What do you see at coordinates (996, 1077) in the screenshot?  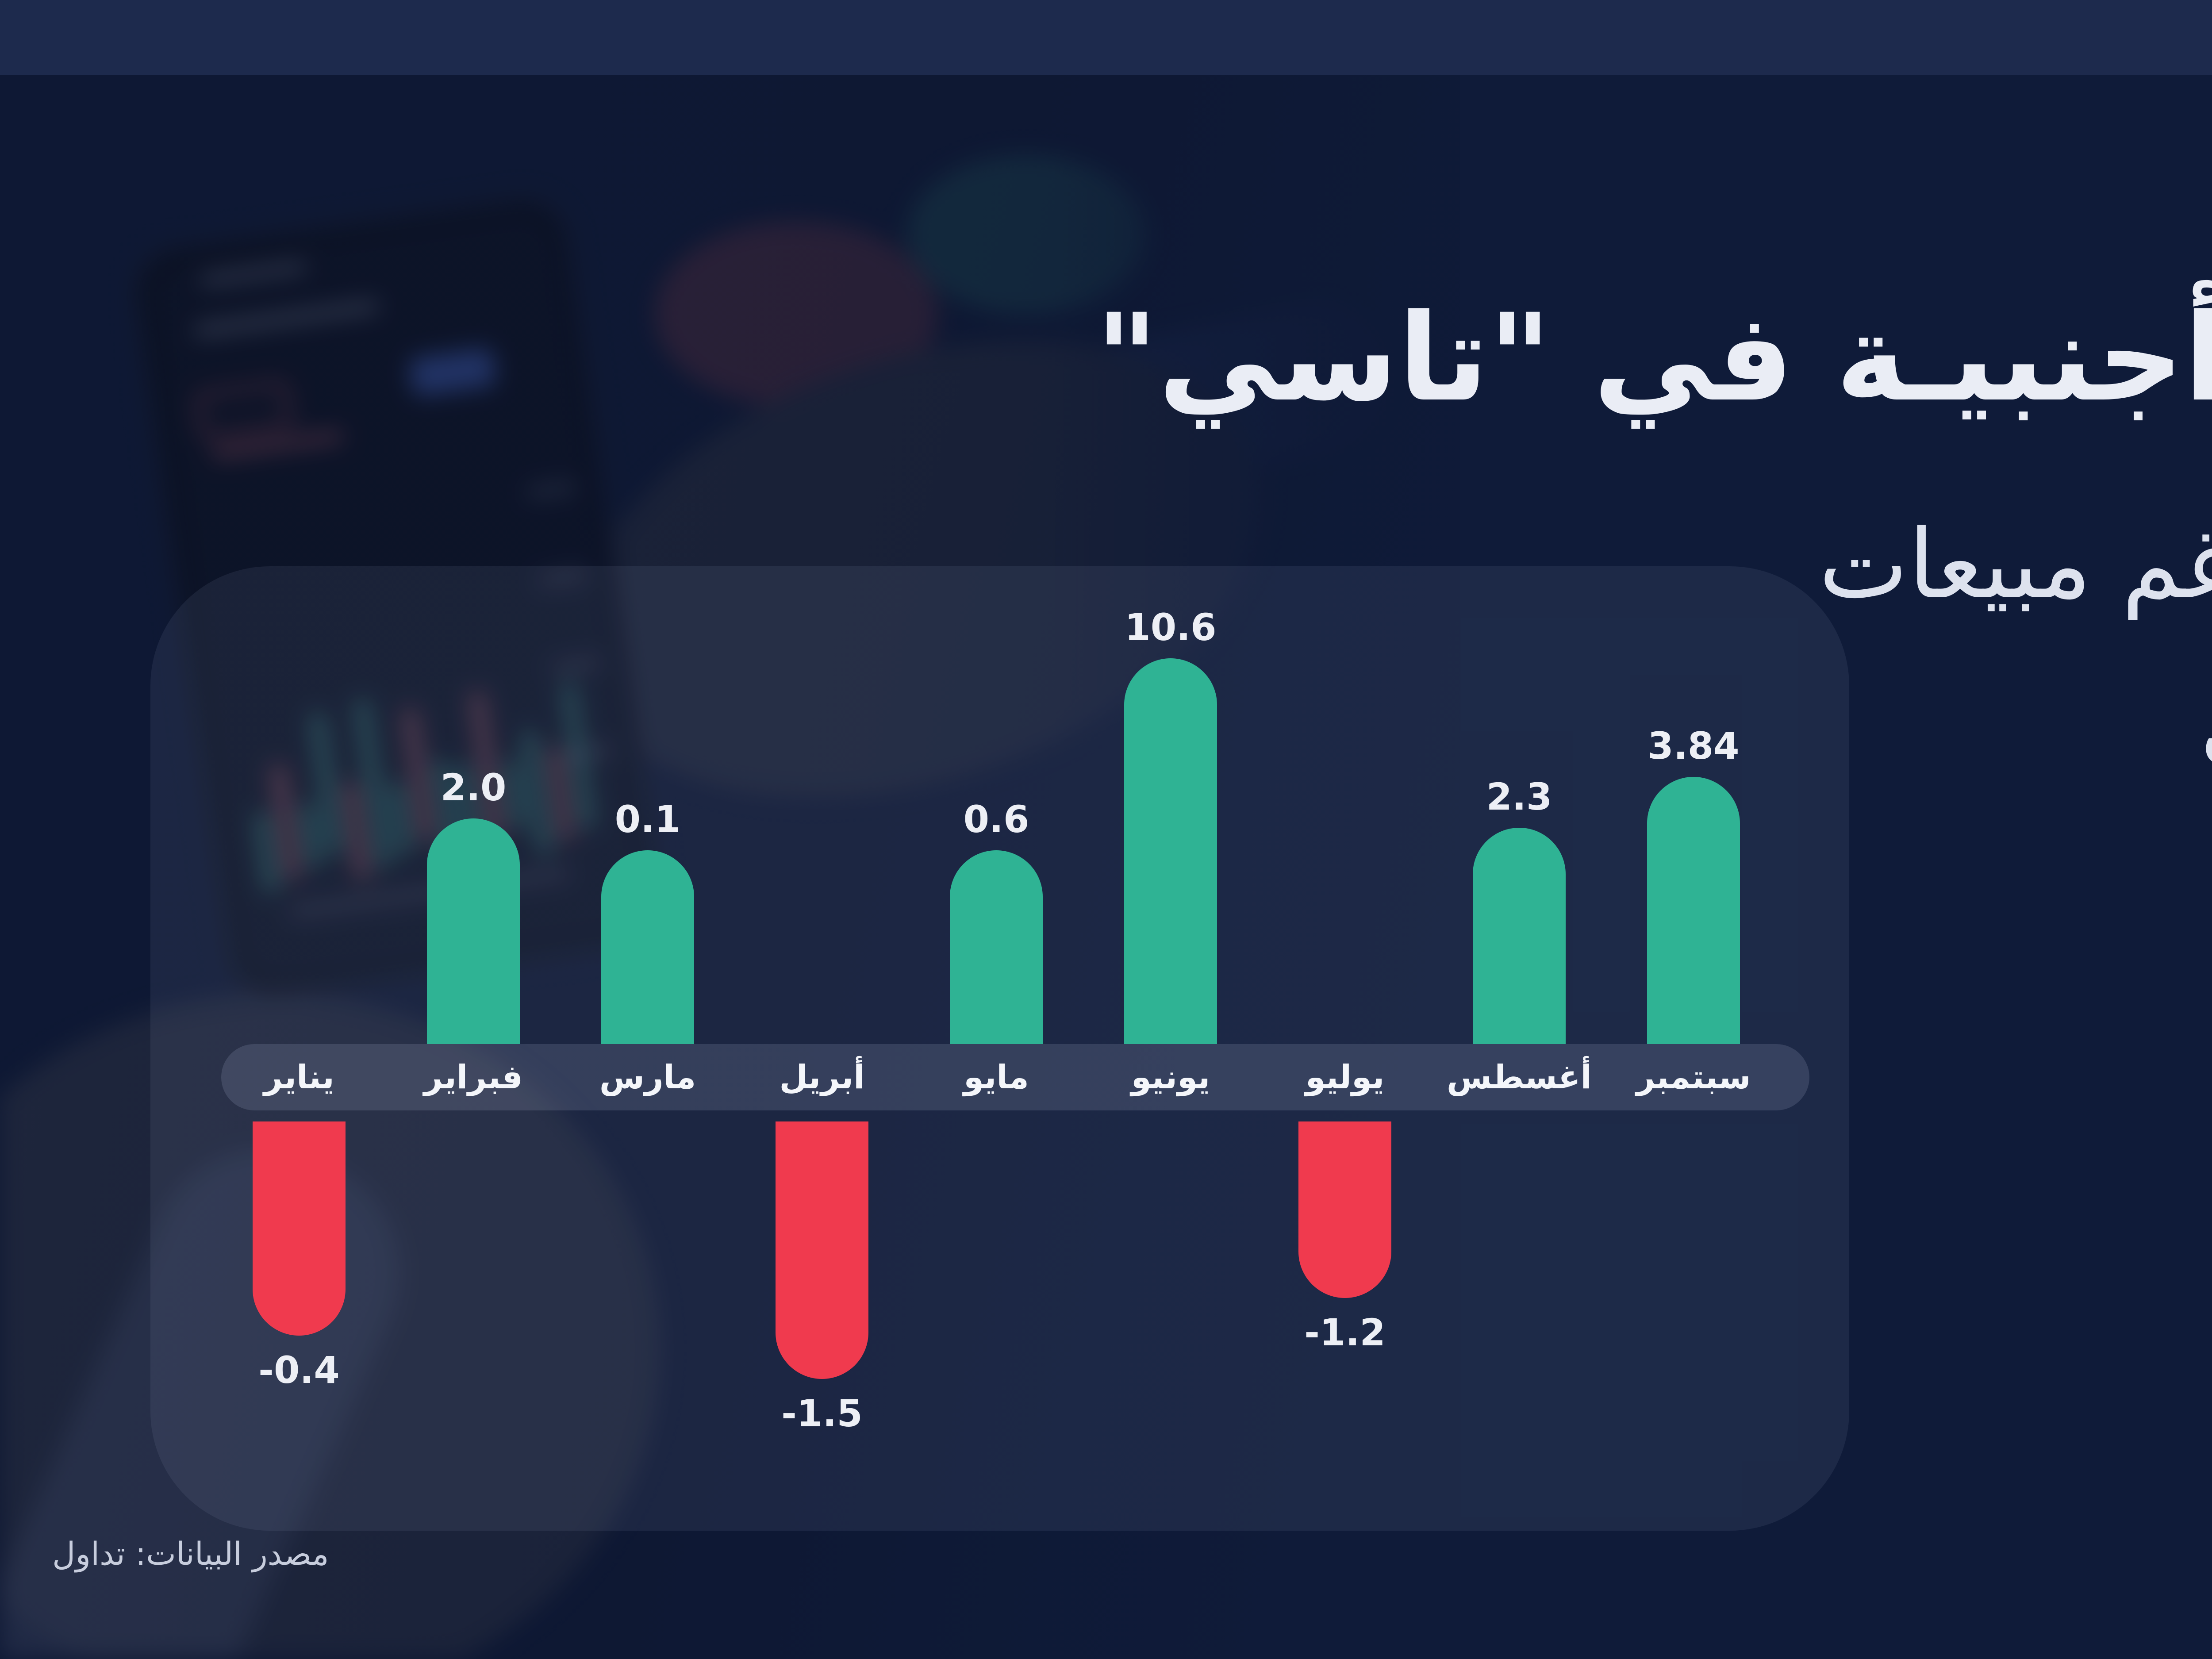 I see `month-label: مايو` at bounding box center [996, 1077].